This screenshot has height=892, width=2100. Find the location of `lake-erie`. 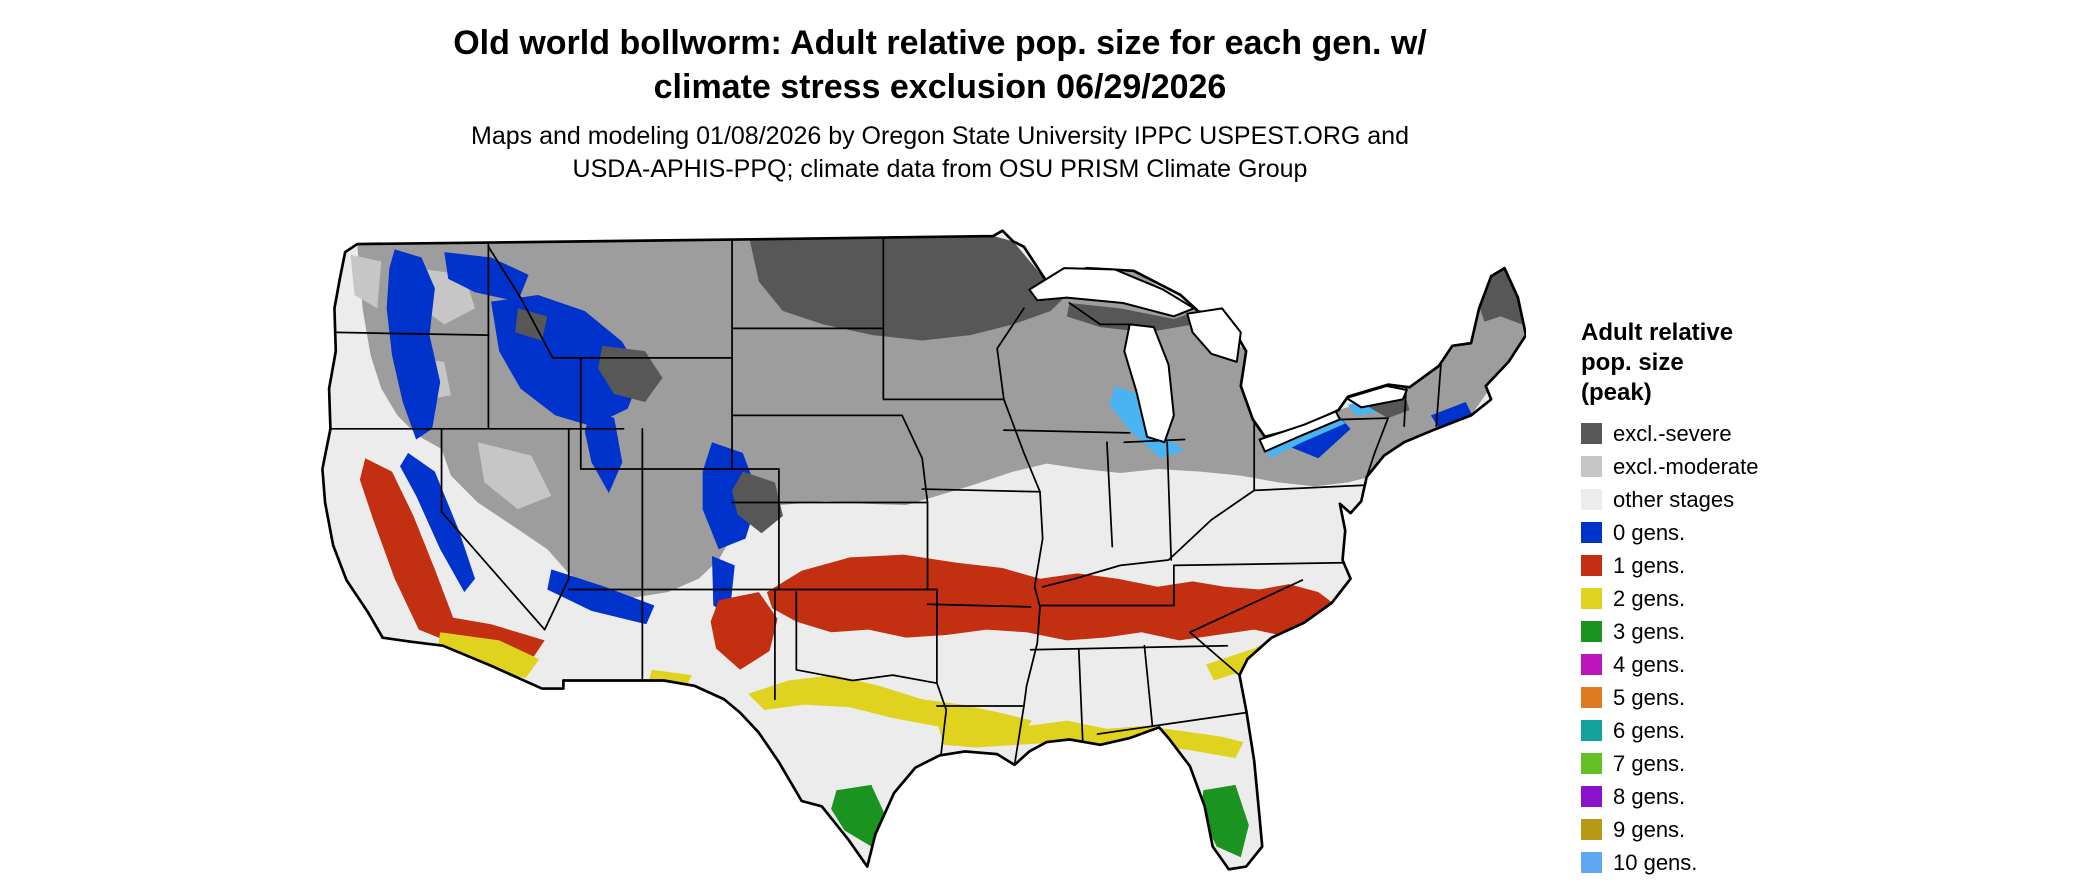

lake-erie is located at coordinates (1299, 431).